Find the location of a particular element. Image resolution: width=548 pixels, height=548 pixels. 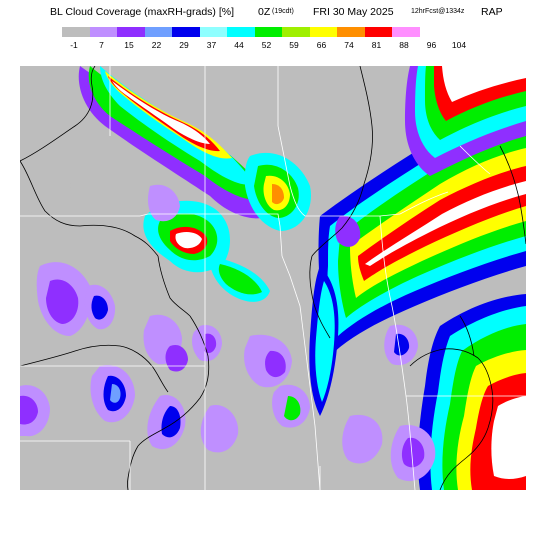

forecast-info: 12hrFcst@1334z is located at coordinates (438, 11).